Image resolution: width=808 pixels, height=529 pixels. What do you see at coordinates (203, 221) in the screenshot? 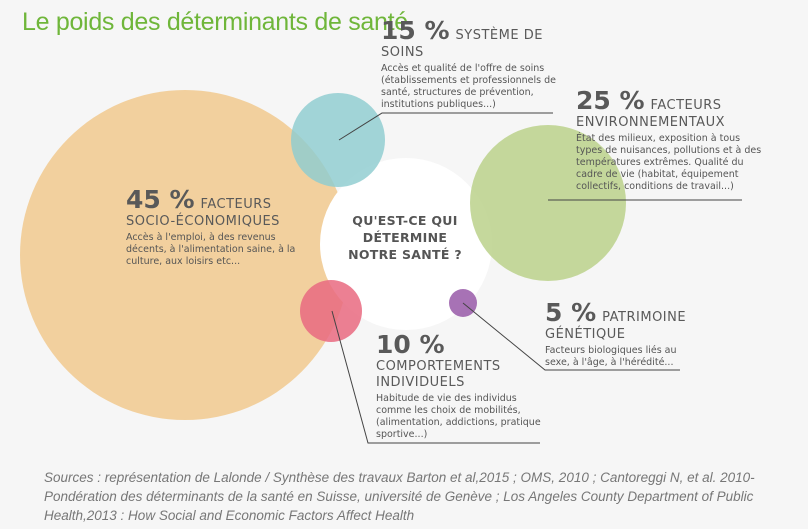
I see `socio-economic-head-rest: SOCIO-ÉCONOMIQUES` at bounding box center [203, 221].